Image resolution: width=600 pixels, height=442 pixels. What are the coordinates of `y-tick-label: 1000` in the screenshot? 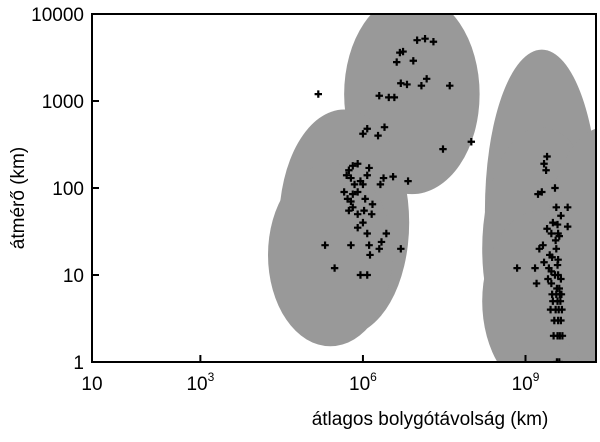 It's located at (63, 102).